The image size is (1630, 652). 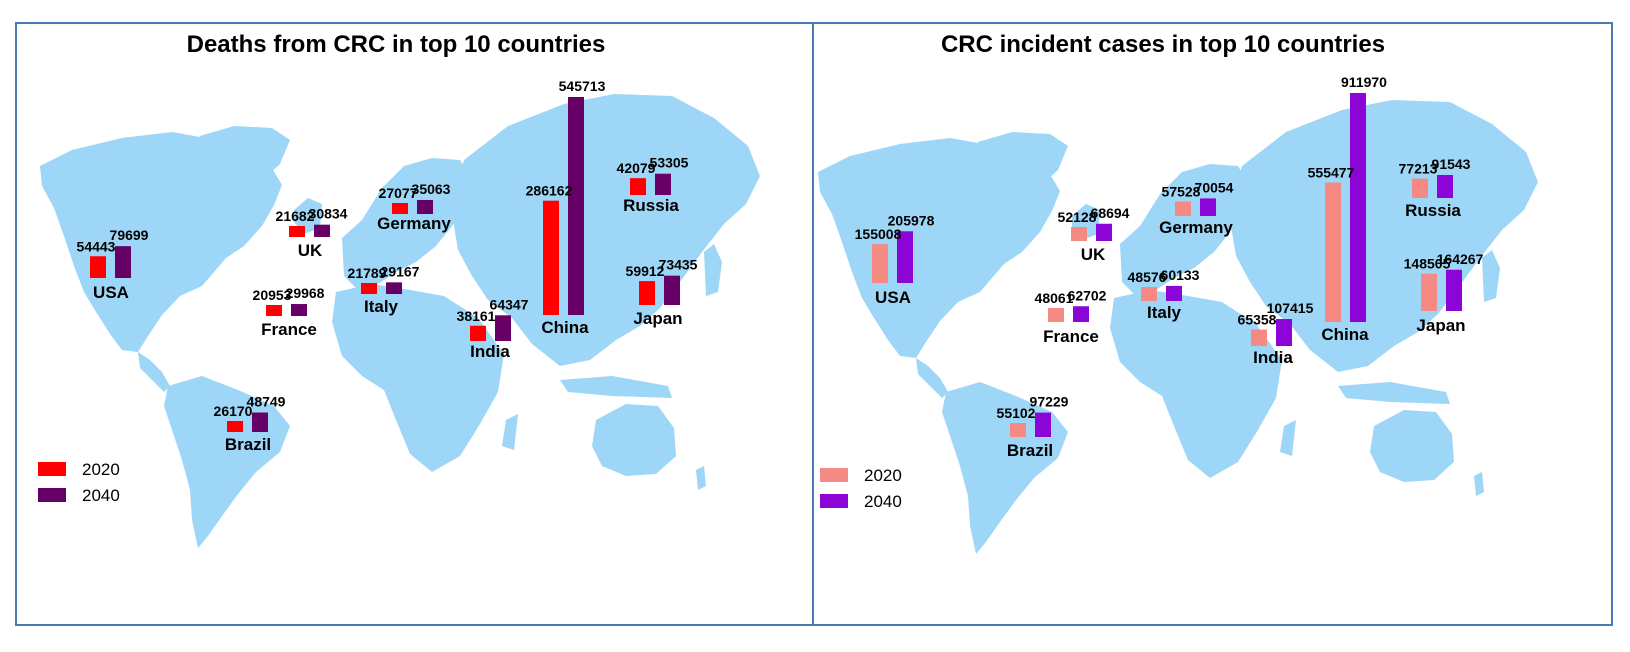 I want to click on country-name-germany-chart1: Germany, so click(x=1196, y=227).